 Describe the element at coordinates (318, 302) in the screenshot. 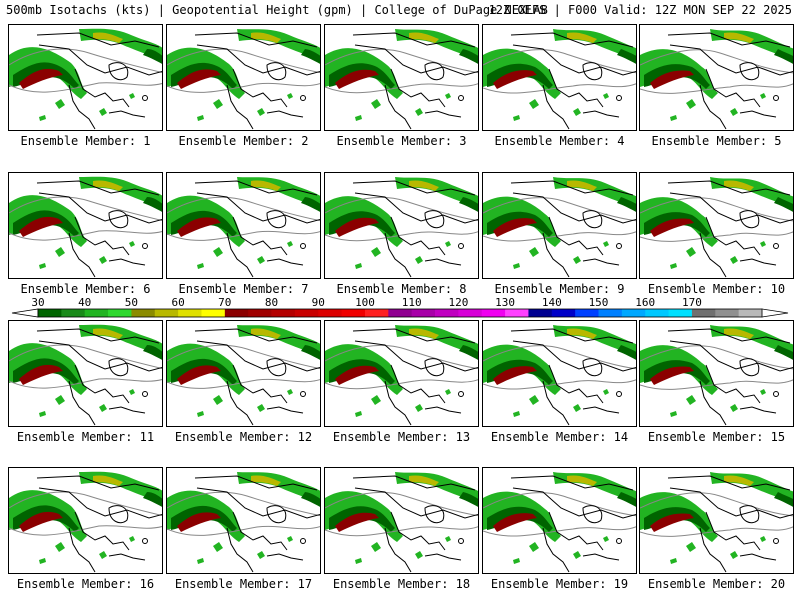

I see `colorbar-tick-label: 90` at that location.